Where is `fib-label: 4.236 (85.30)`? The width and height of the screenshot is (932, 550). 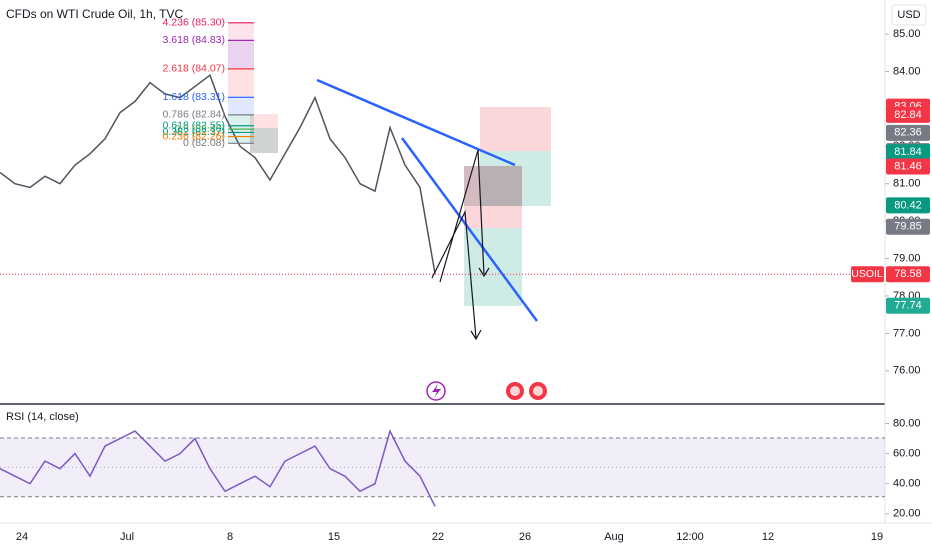
fib-label: 4.236 (85.30) is located at coordinates (194, 23).